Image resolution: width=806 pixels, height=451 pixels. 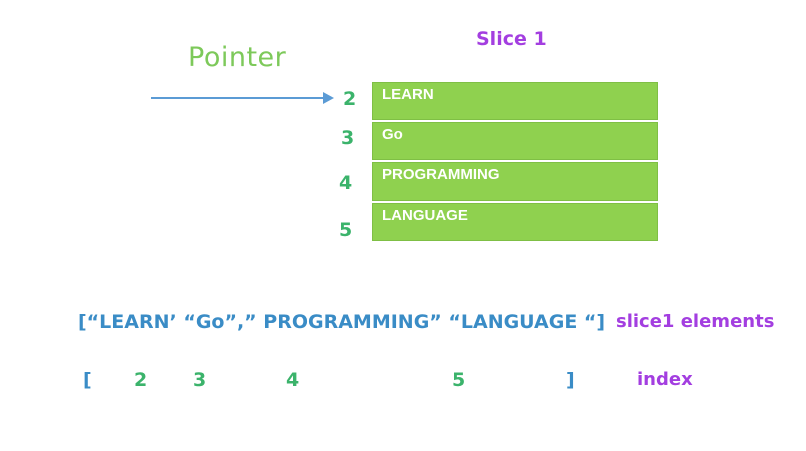 I want to click on slice-cell: Go, so click(x=515, y=141).